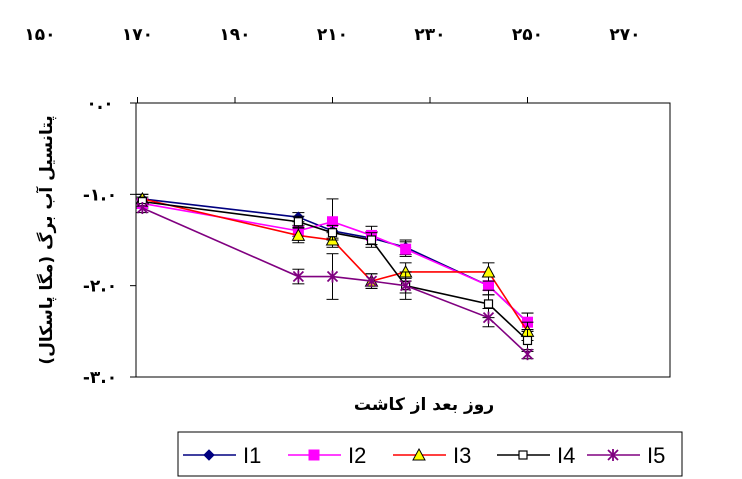 This screenshot has height=479, width=742. I want to click on y-axis-title: پتانسیل آب برگ (مگا پاسکال), so click(46, 239).